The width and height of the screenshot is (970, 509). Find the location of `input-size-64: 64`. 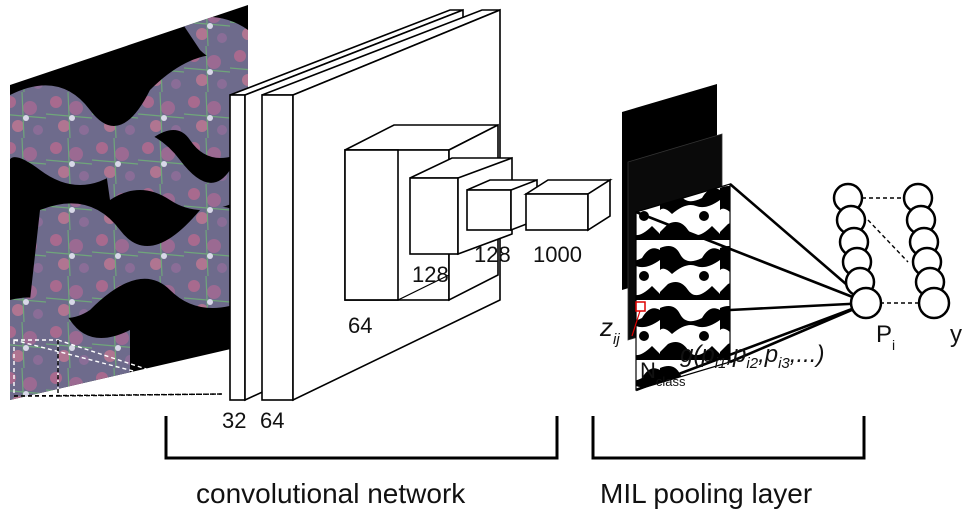

input-size-64: 64 is located at coordinates (272, 420).